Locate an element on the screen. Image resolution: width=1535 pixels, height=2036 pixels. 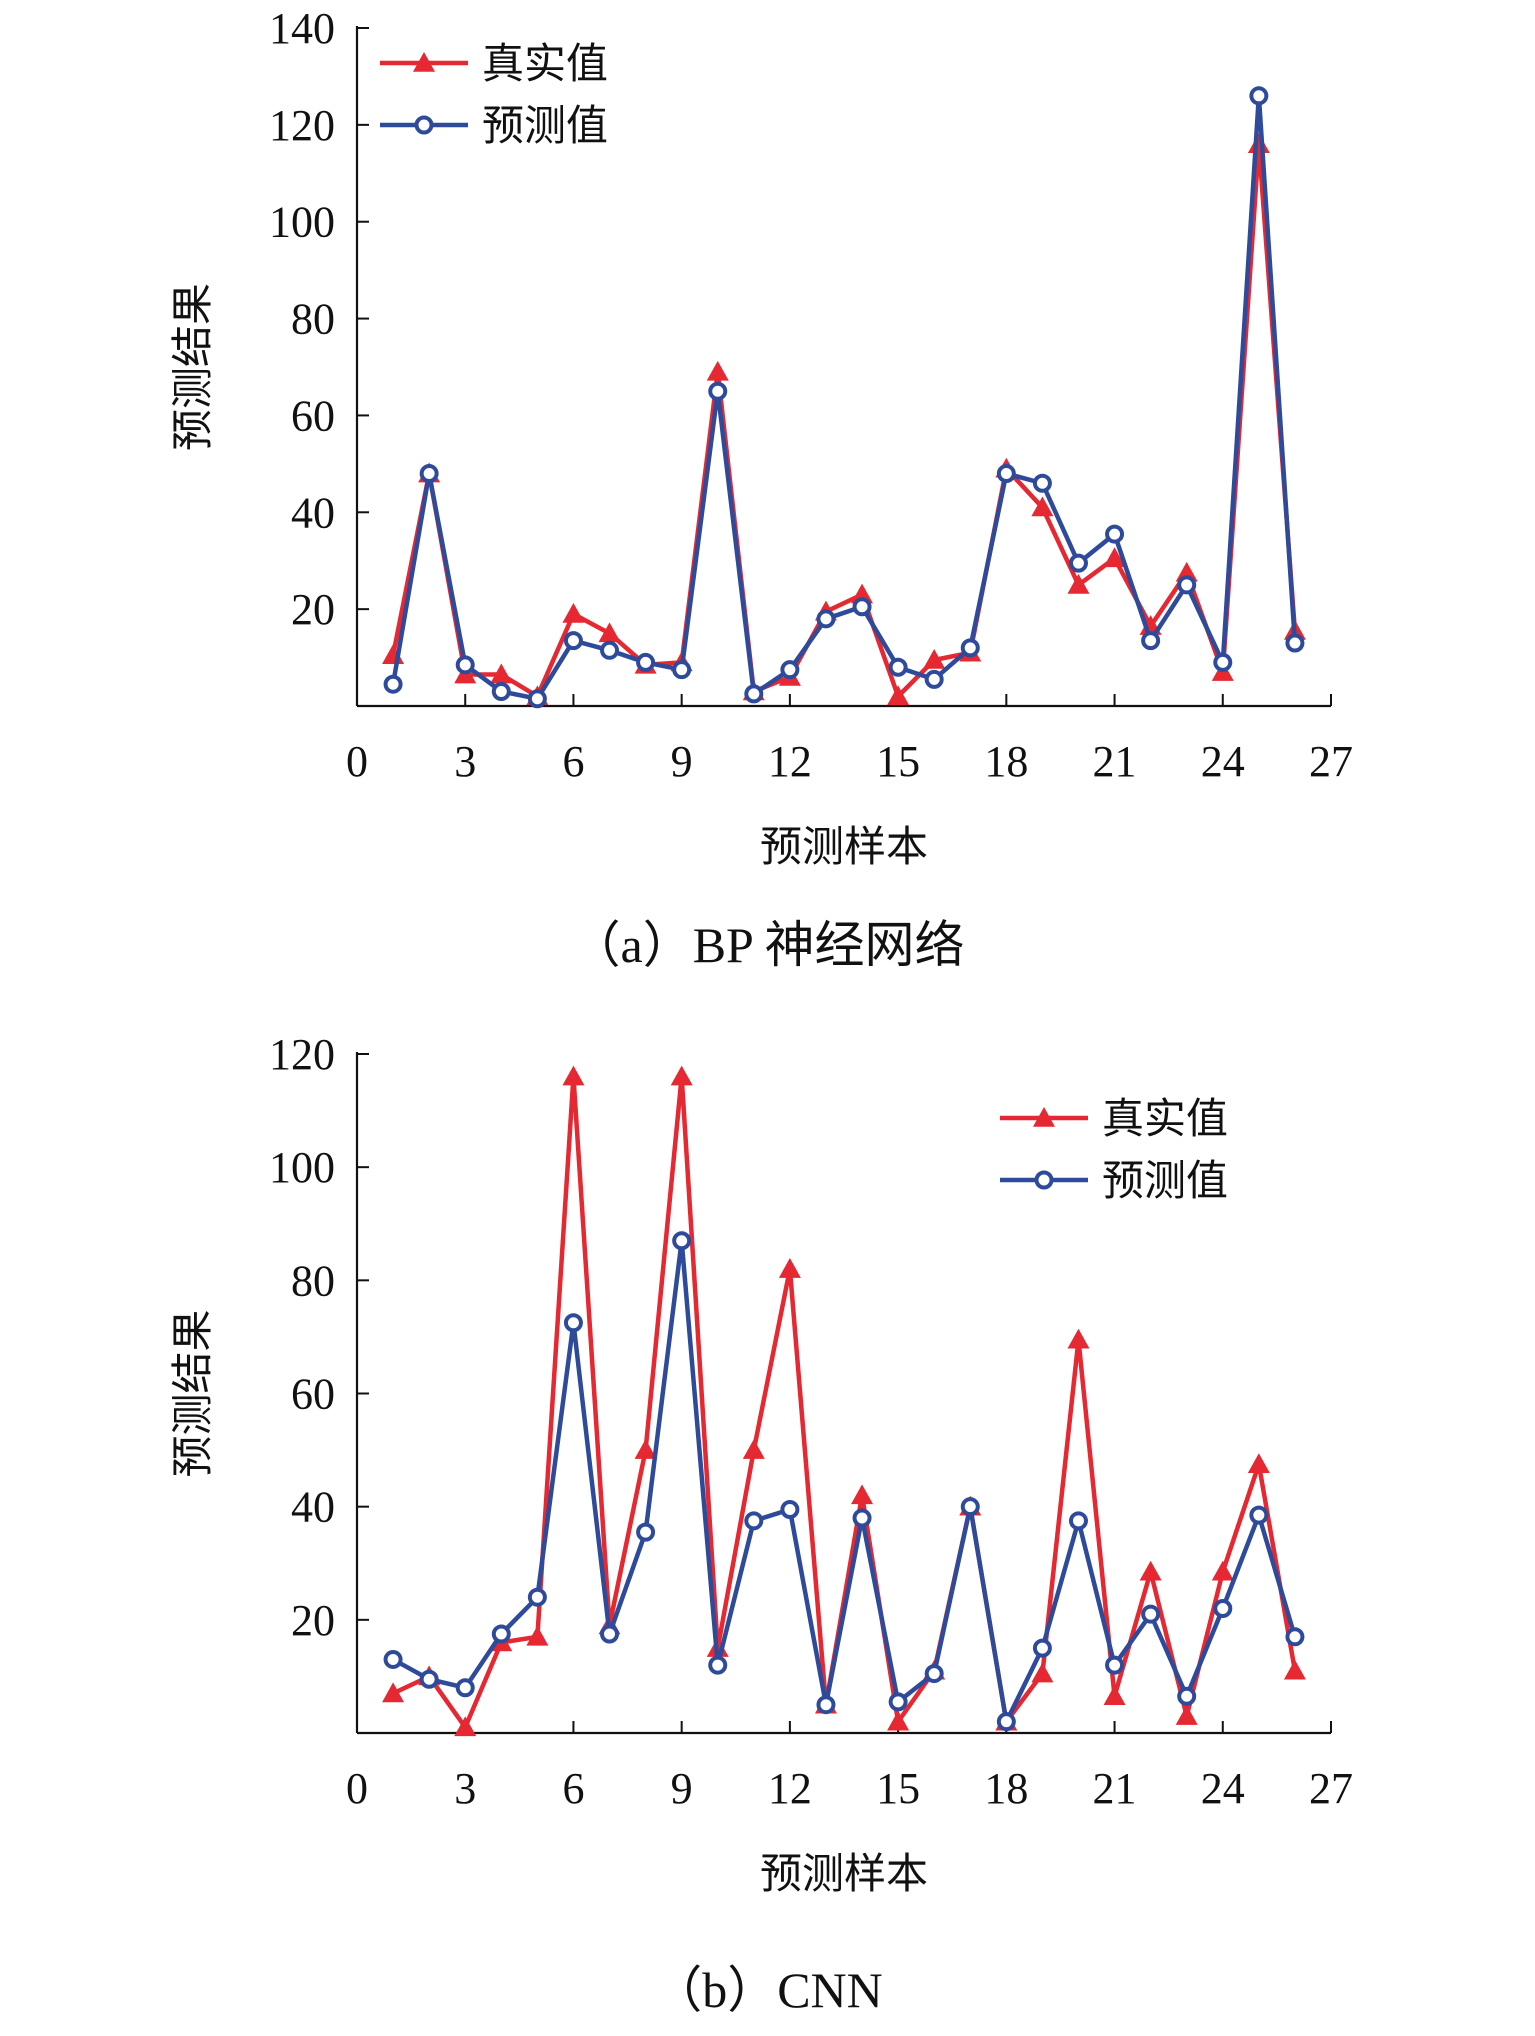
legend-label: 真实值 is located at coordinates (545, 63).